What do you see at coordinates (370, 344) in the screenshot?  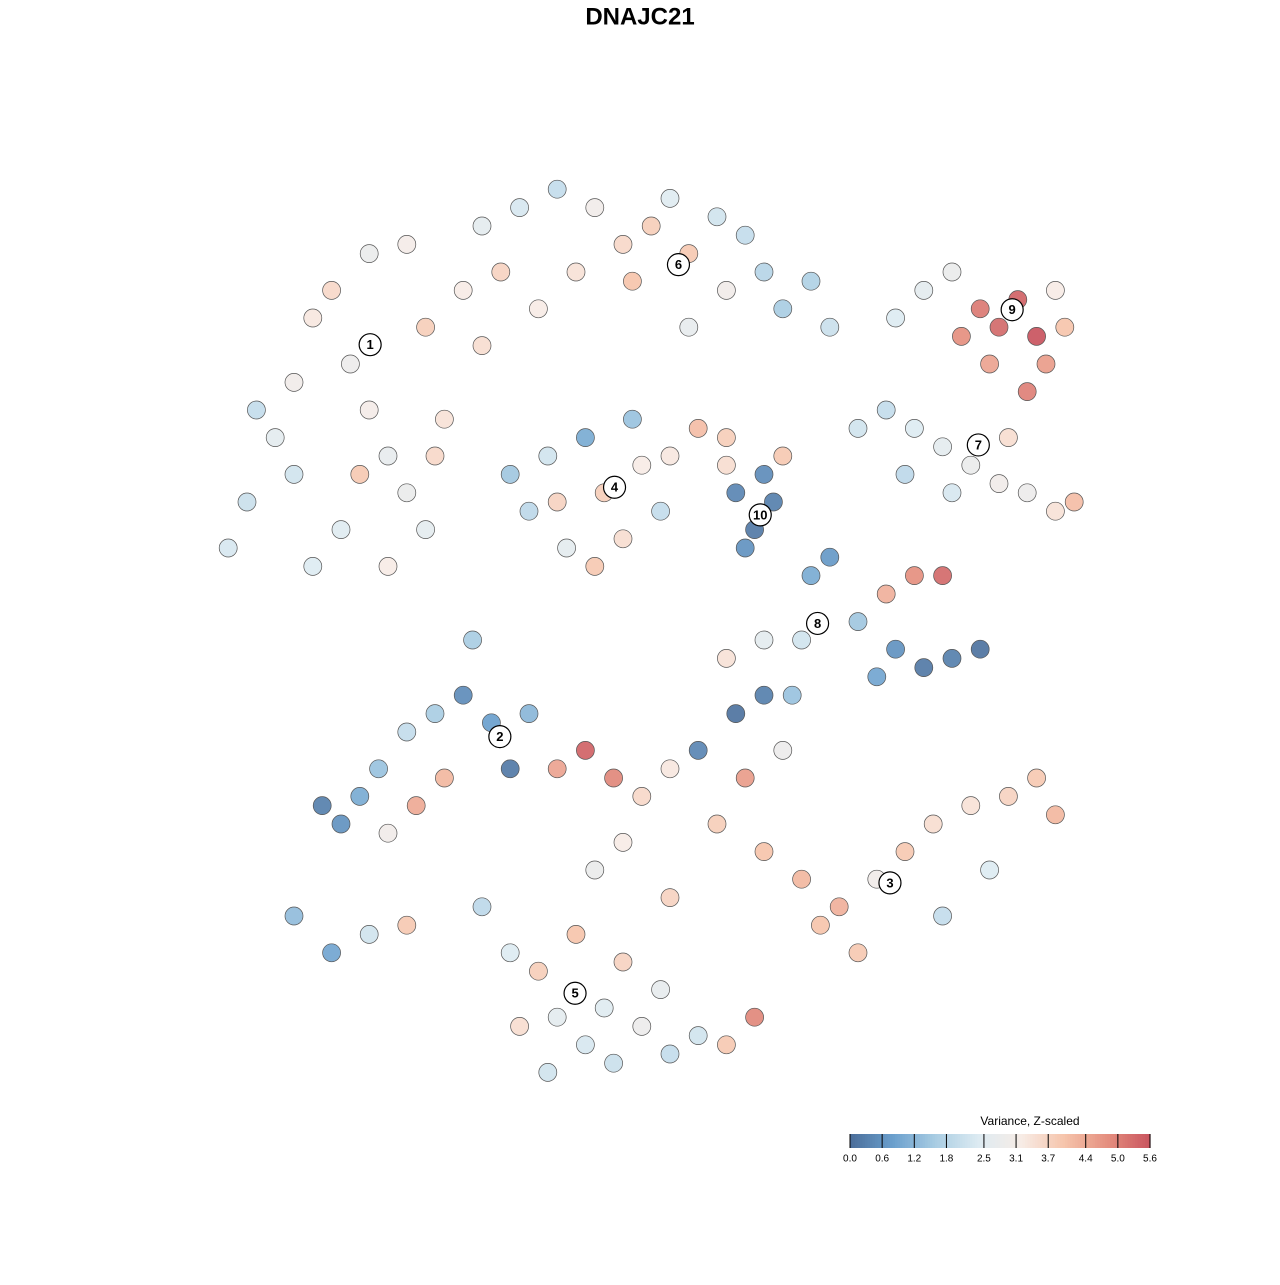 I see `cluster-label: 1` at bounding box center [370, 344].